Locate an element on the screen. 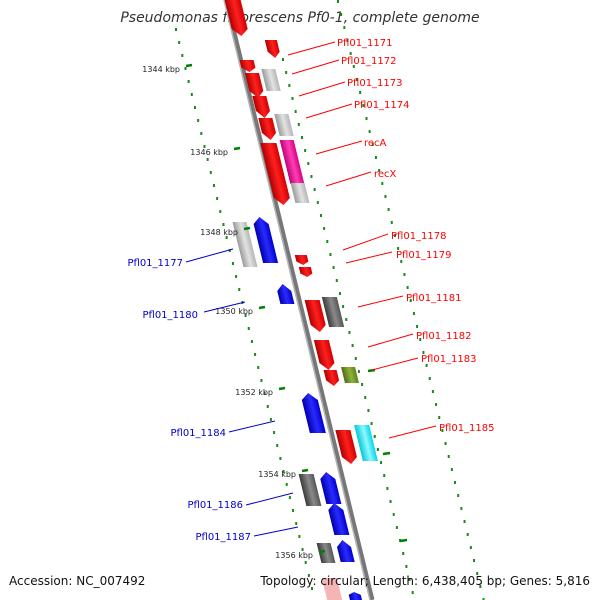 The image size is (600, 600). gene-label-left: Pfl01_1177 is located at coordinates (155, 263).